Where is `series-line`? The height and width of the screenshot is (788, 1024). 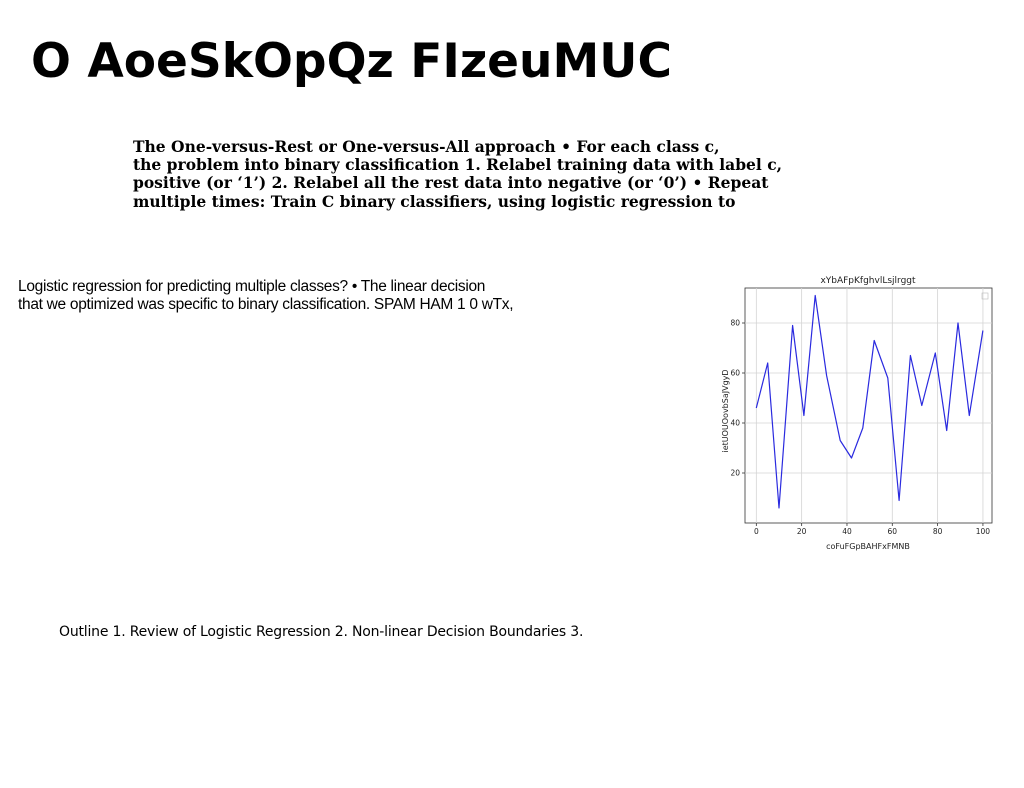 series-line is located at coordinates (869, 401).